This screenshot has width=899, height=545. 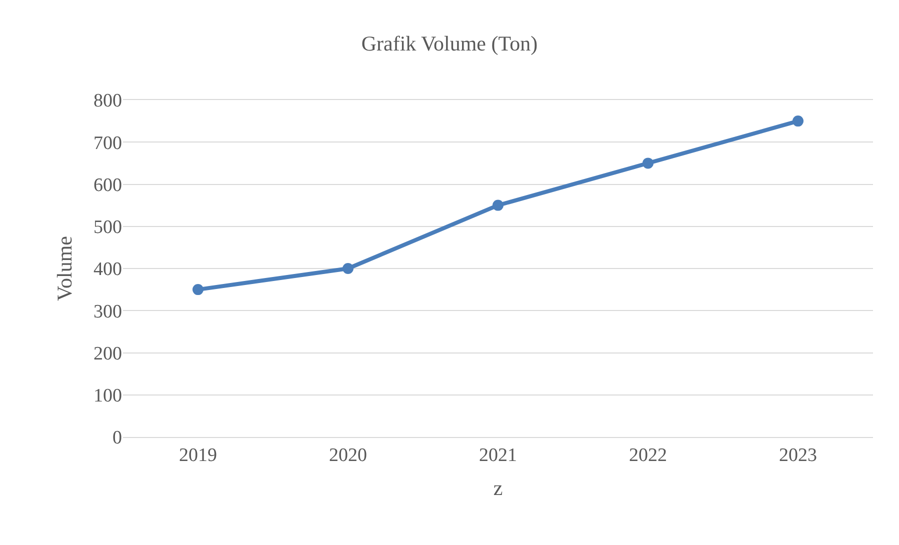 What do you see at coordinates (498, 455) in the screenshot?
I see `x-tick-label: 2021` at bounding box center [498, 455].